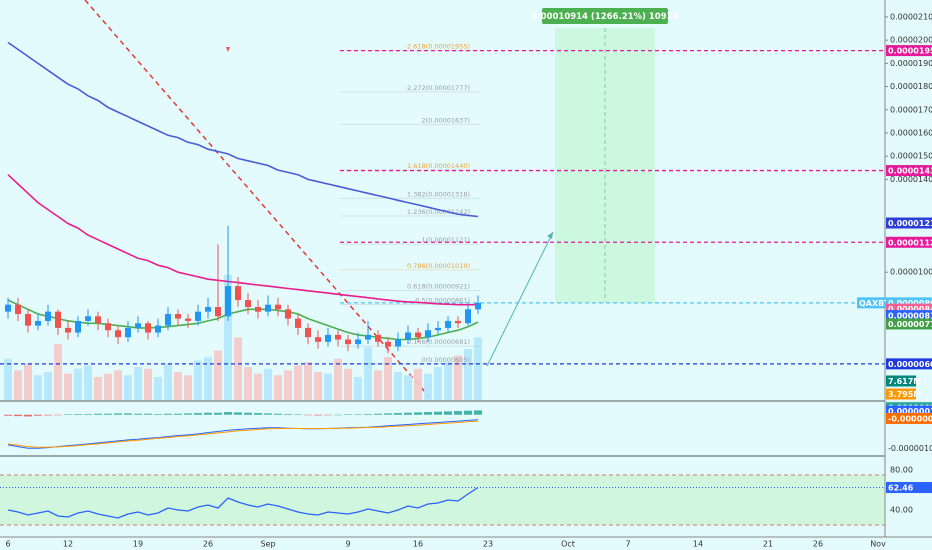  What do you see at coordinates (550, 235) in the screenshot?
I see `arrow-head` at bounding box center [550, 235].